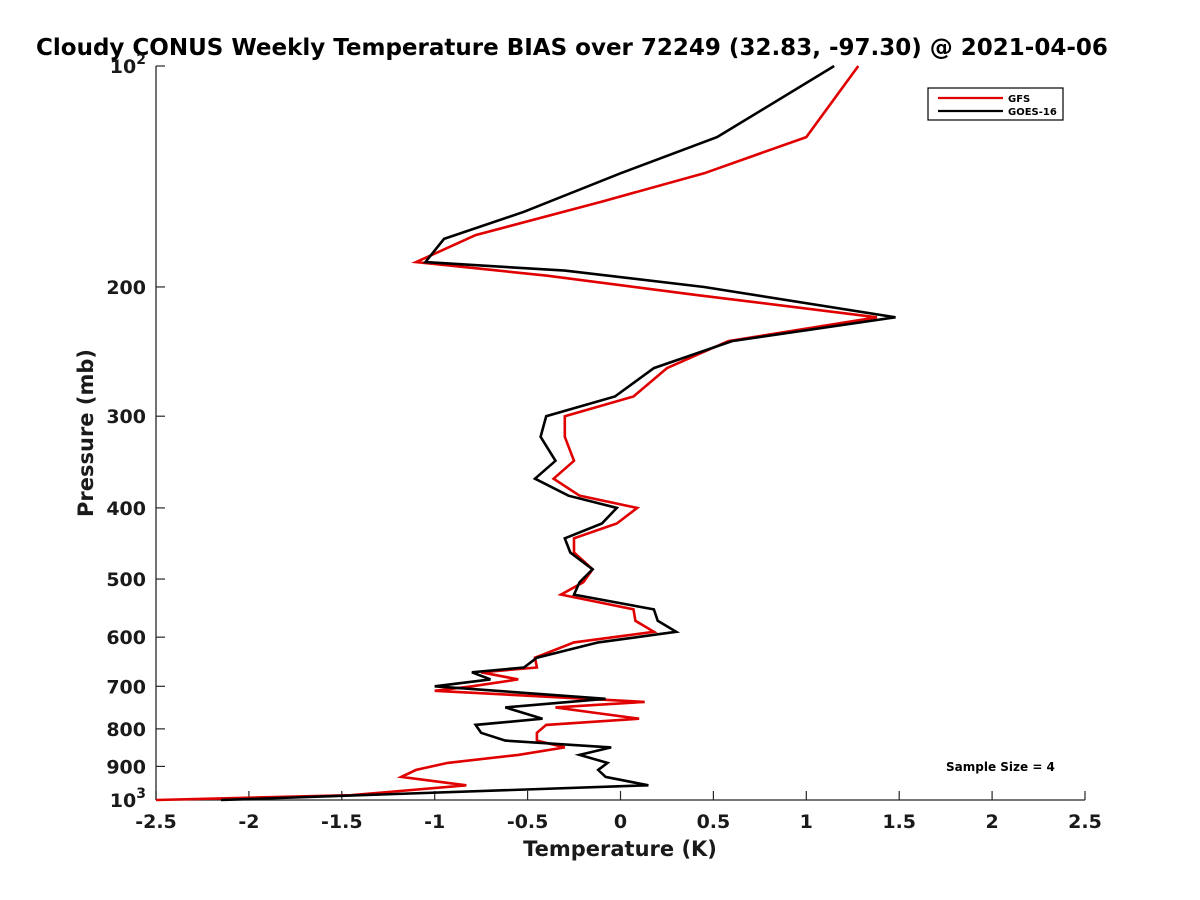 The width and height of the screenshot is (1200, 900). Describe the element at coordinates (126, 638) in the screenshot. I see `y-tick-label: 600` at that location.